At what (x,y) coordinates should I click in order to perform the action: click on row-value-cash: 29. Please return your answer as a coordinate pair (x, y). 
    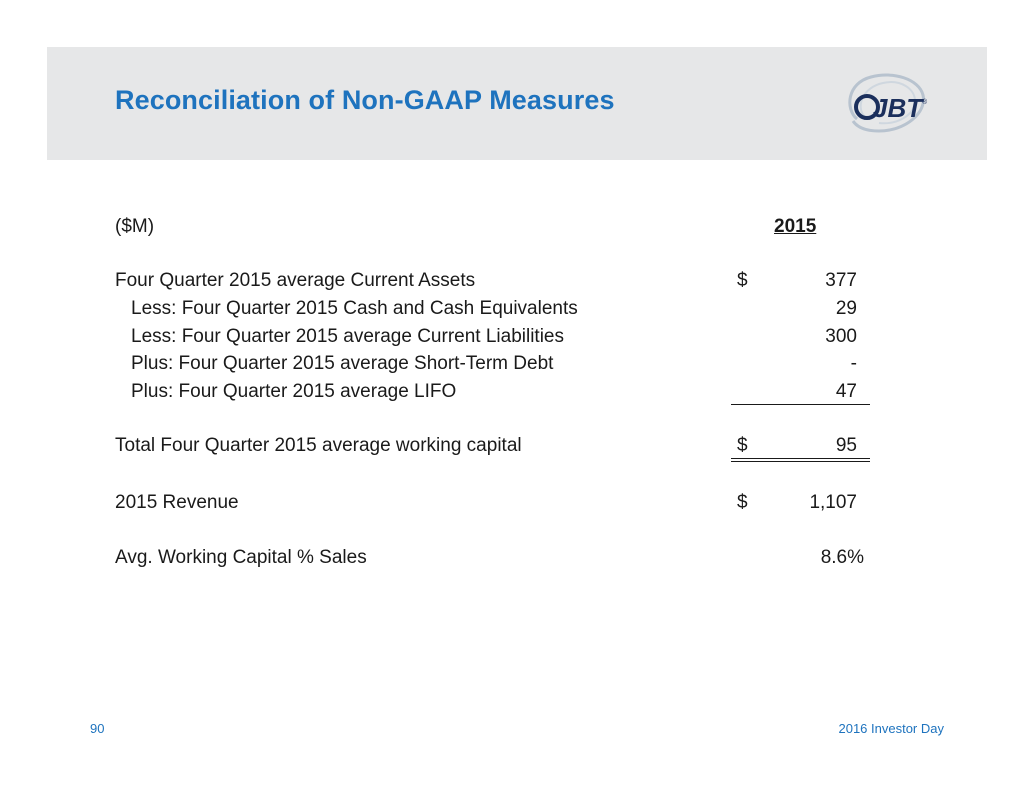
    Looking at the image, I should click on (846, 308).